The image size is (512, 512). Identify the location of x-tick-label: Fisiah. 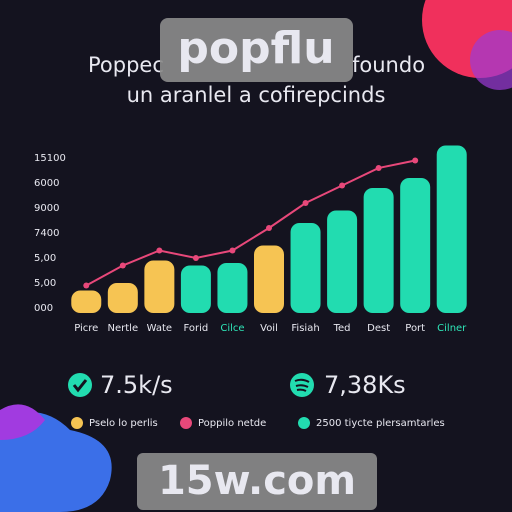
(305, 328).